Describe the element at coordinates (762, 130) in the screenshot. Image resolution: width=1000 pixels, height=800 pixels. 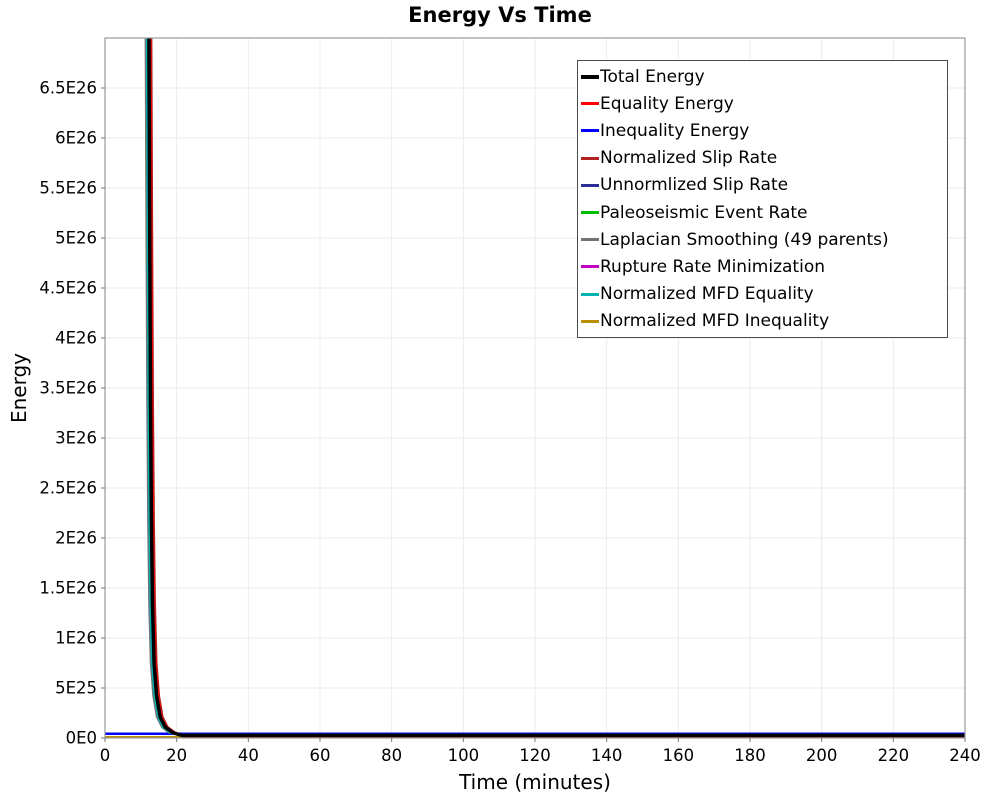
I see `legend-item: Inequality Energy` at that location.